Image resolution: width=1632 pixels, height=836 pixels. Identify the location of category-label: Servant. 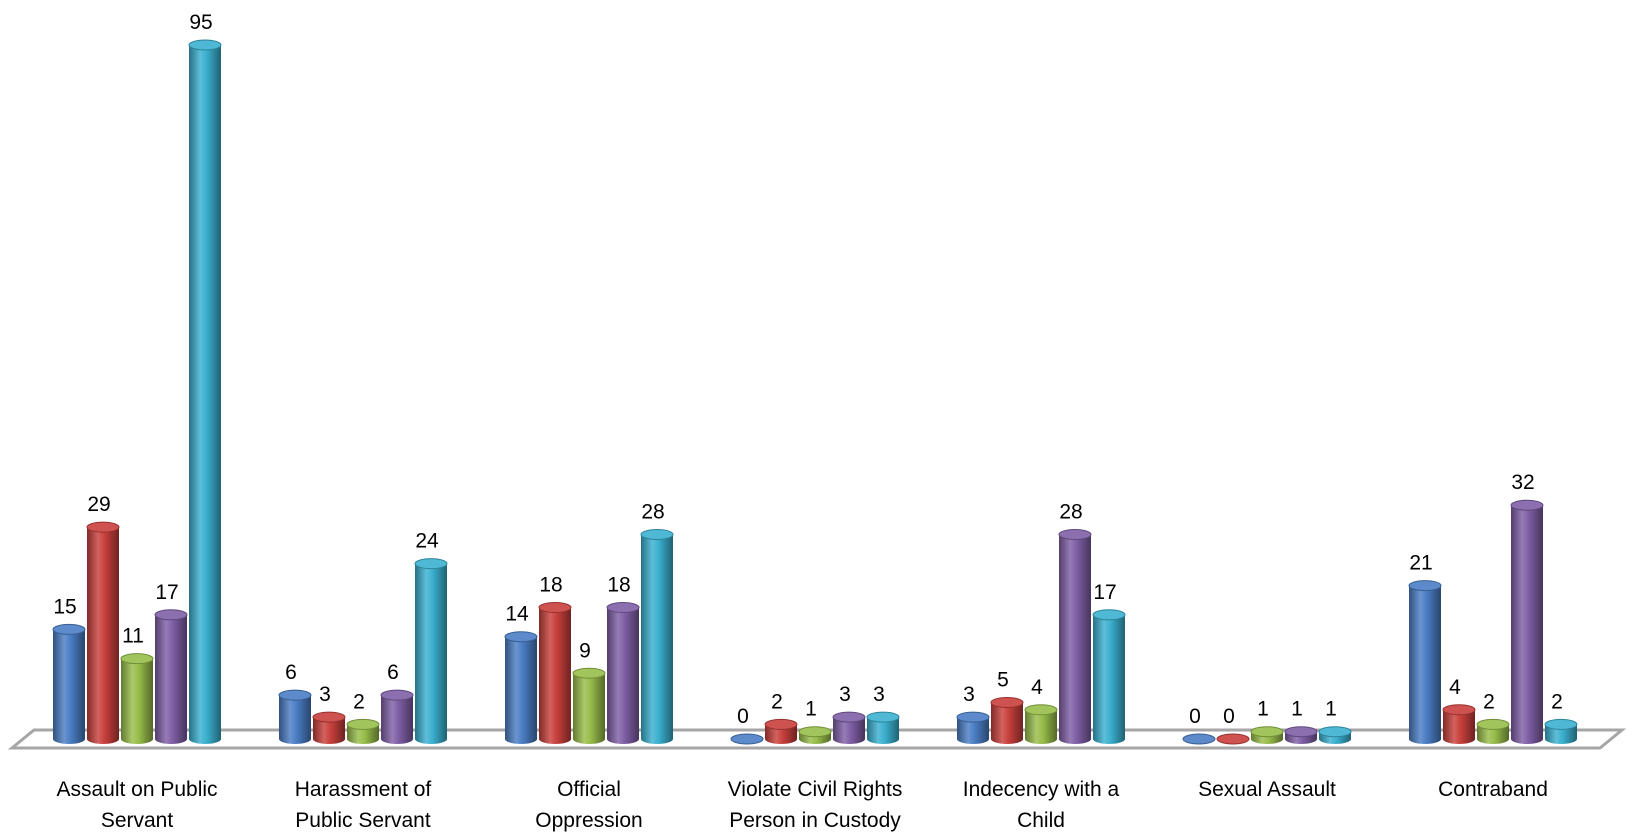
(137, 820).